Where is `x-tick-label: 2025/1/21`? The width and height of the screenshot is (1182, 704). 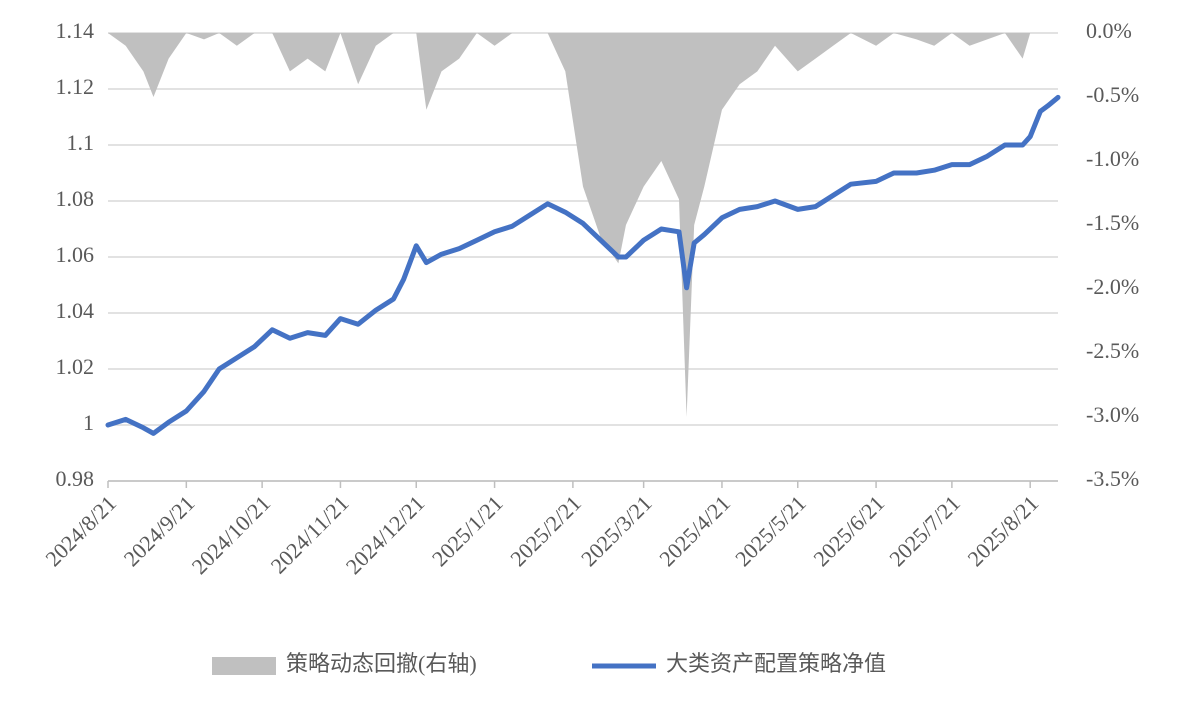 x-tick-label: 2025/1/21 is located at coordinates (467, 530).